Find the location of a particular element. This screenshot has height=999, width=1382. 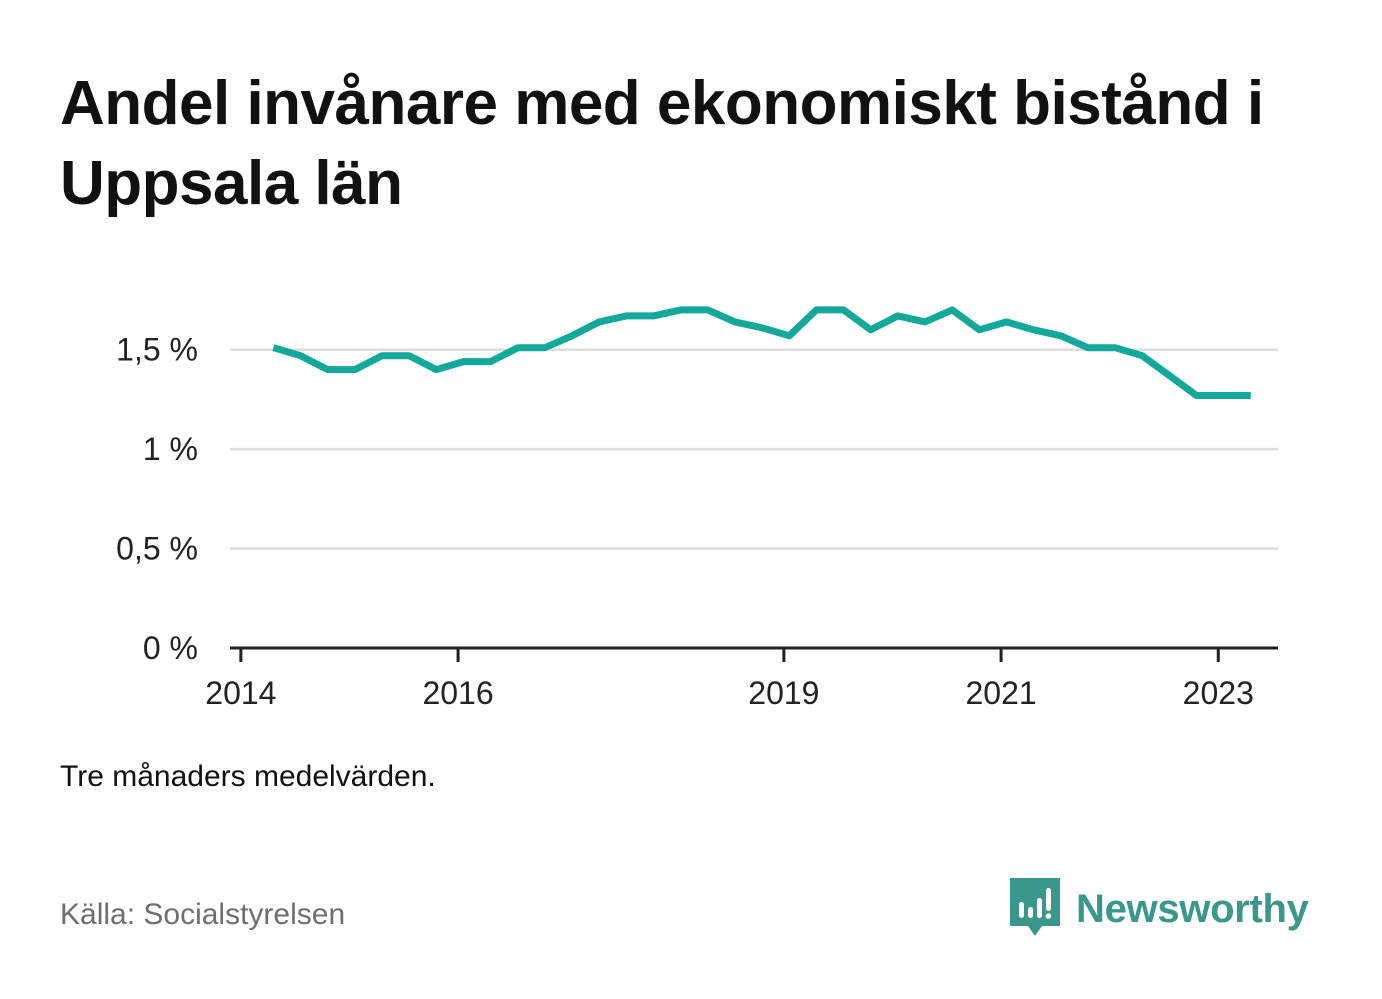

series-line is located at coordinates (761, 352).